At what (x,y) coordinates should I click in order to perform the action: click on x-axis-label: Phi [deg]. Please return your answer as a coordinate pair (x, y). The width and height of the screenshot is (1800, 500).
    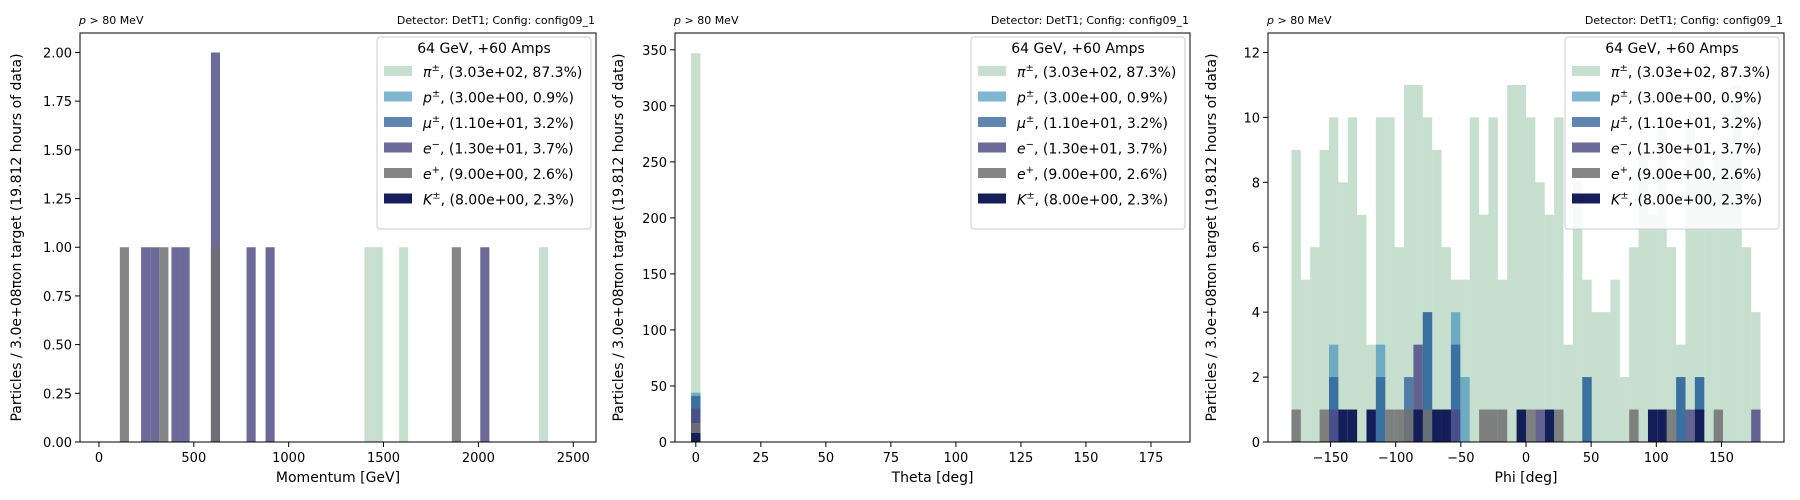
    Looking at the image, I should click on (1526, 478).